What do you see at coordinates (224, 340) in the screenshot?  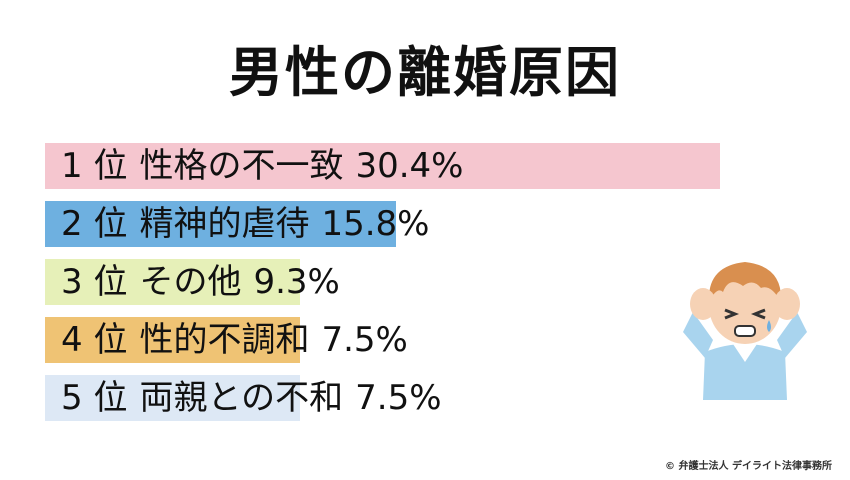 I see `category-label: 性的不調和` at bounding box center [224, 340].